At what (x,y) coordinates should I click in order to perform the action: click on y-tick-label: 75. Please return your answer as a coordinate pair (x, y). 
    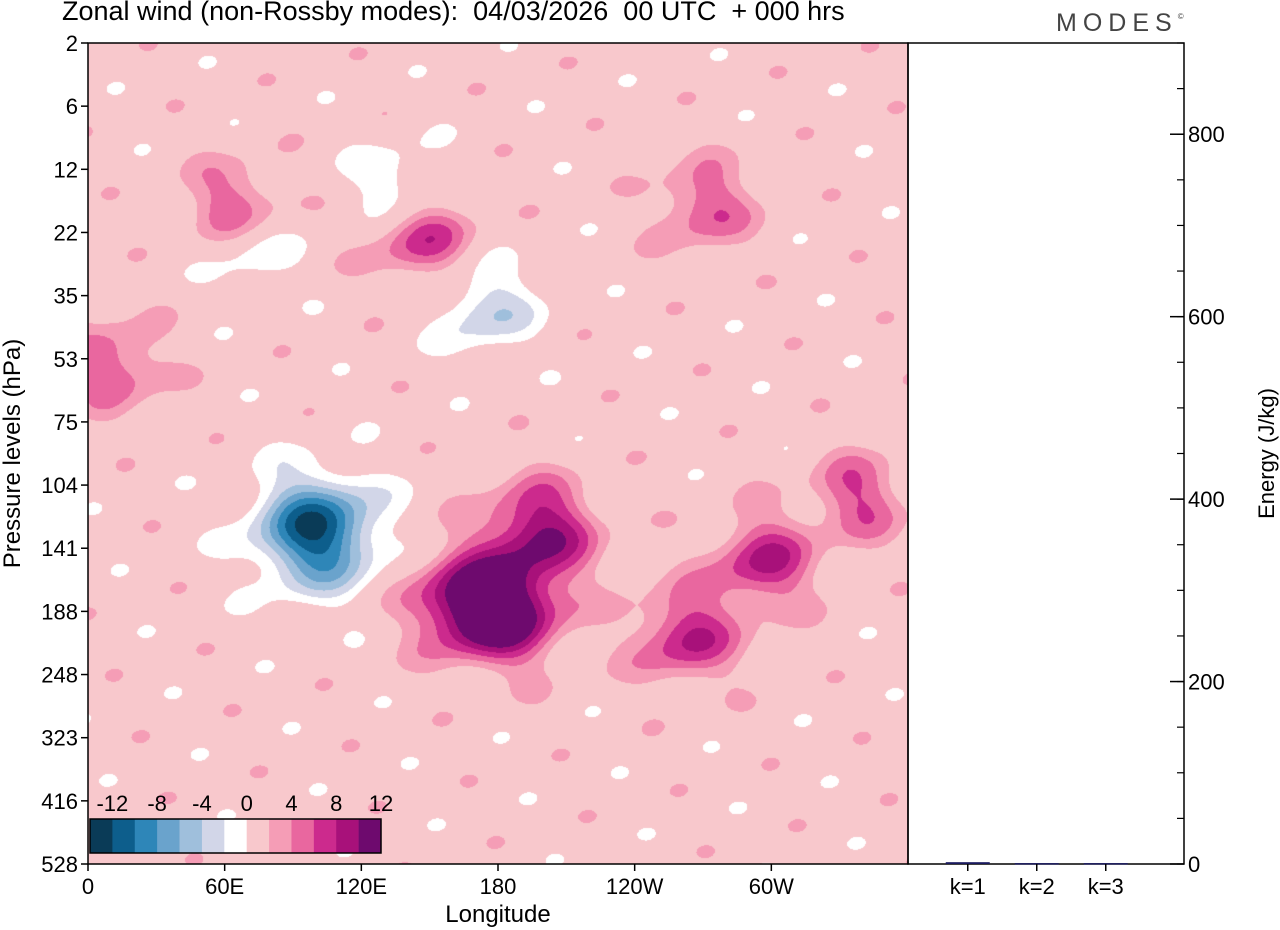
    Looking at the image, I should click on (66, 422).